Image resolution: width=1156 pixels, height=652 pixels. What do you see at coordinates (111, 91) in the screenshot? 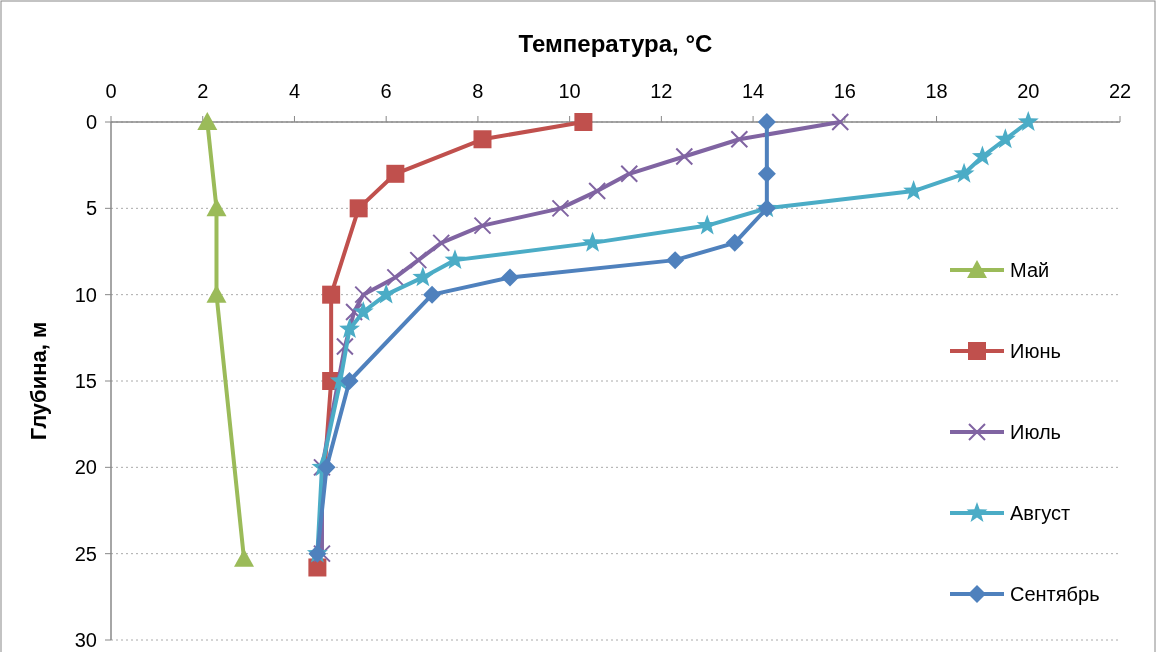
I see `x-tick-label: 0` at bounding box center [111, 91].